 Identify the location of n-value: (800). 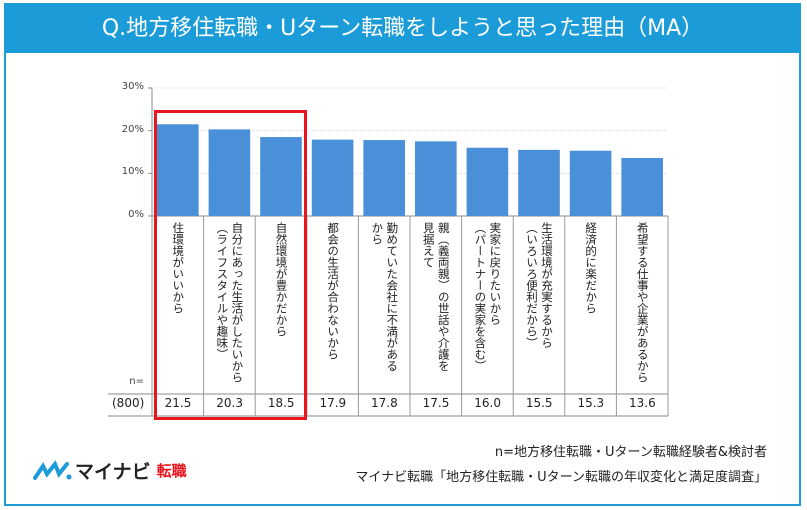
(128, 403).